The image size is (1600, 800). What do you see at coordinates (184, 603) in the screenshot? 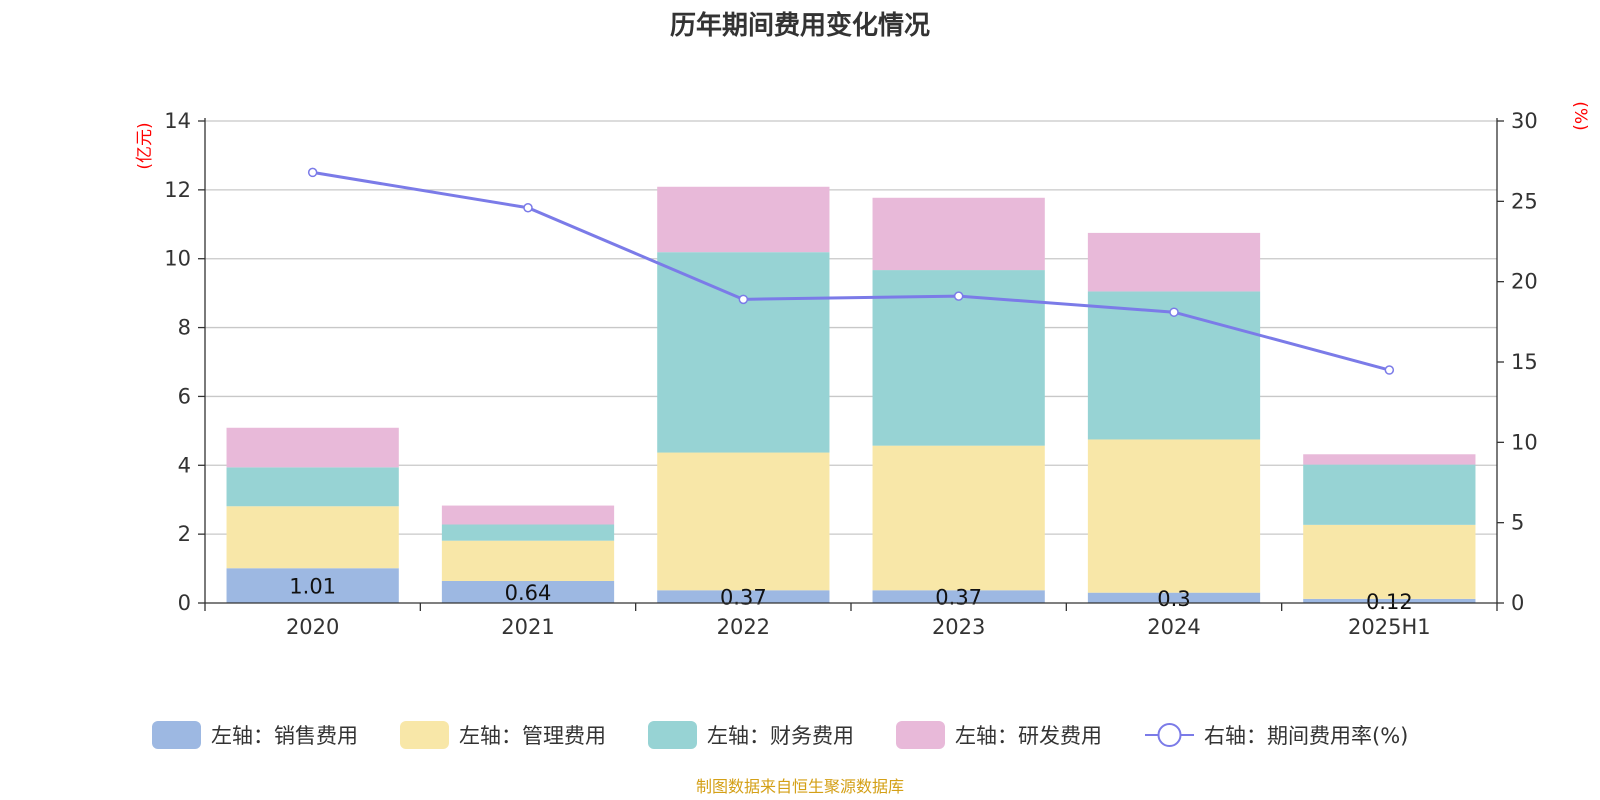
I see `left-axis-tick-label: 0` at bounding box center [184, 603].